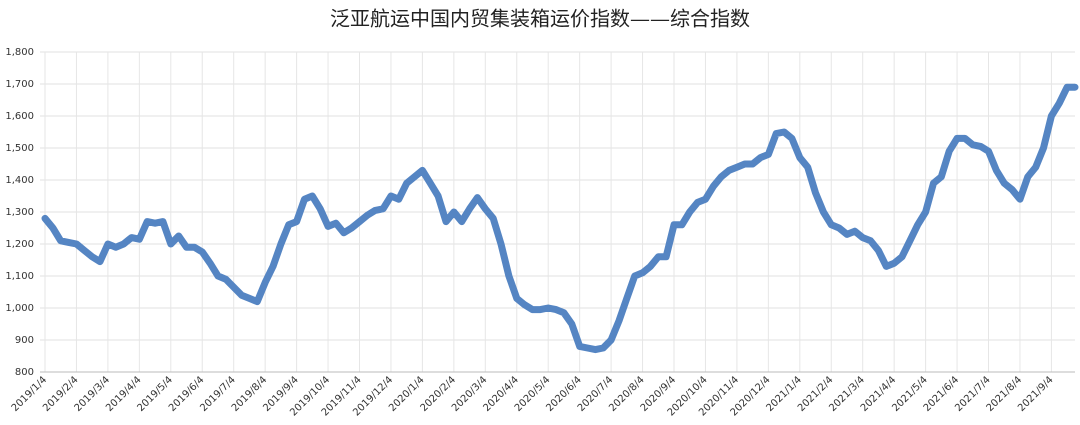  I want to click on y-tick-label: 900, so click(24, 340).